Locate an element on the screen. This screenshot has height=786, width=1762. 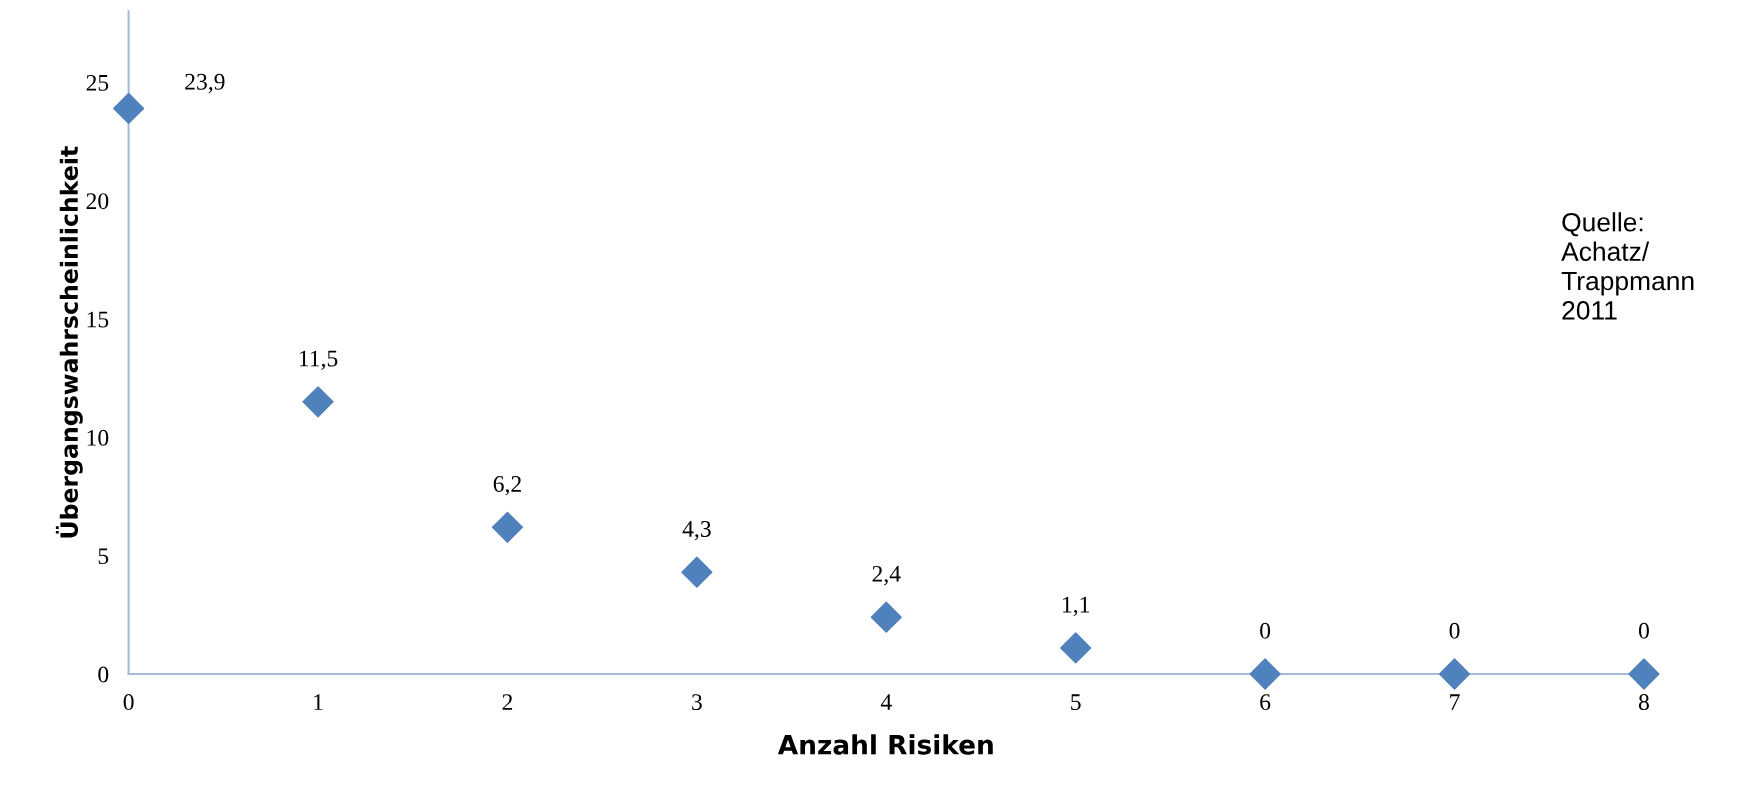
data-label: 6,2 is located at coordinates (507, 486).